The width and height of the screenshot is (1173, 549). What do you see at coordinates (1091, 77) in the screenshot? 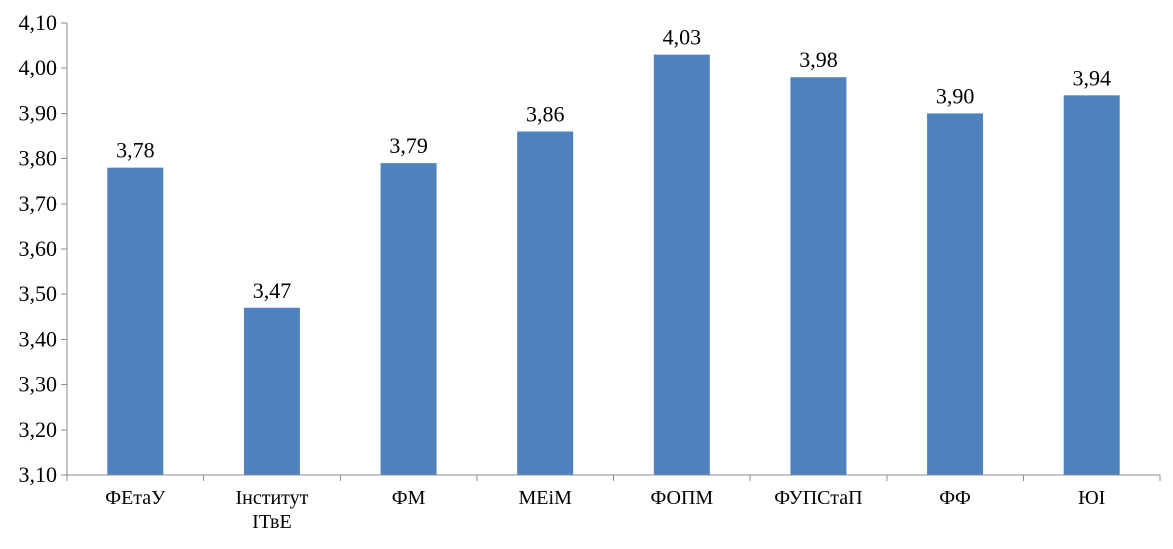
I see `bar-value-label: 3,94` at bounding box center [1091, 77].